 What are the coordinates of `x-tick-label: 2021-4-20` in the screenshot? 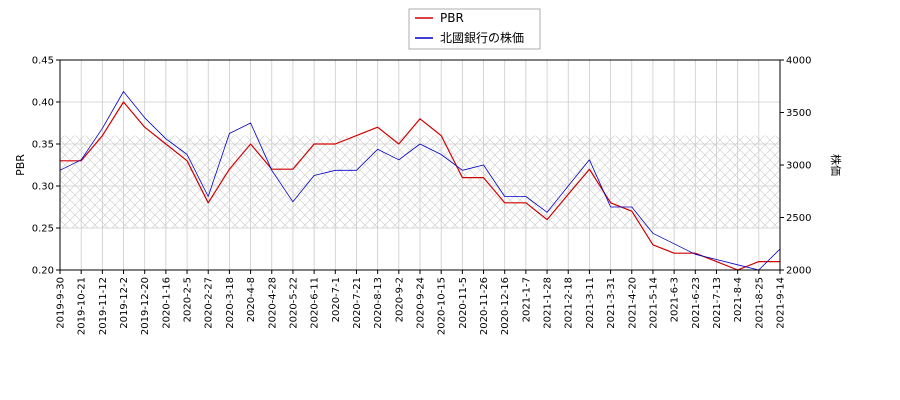 It's located at (632, 303).